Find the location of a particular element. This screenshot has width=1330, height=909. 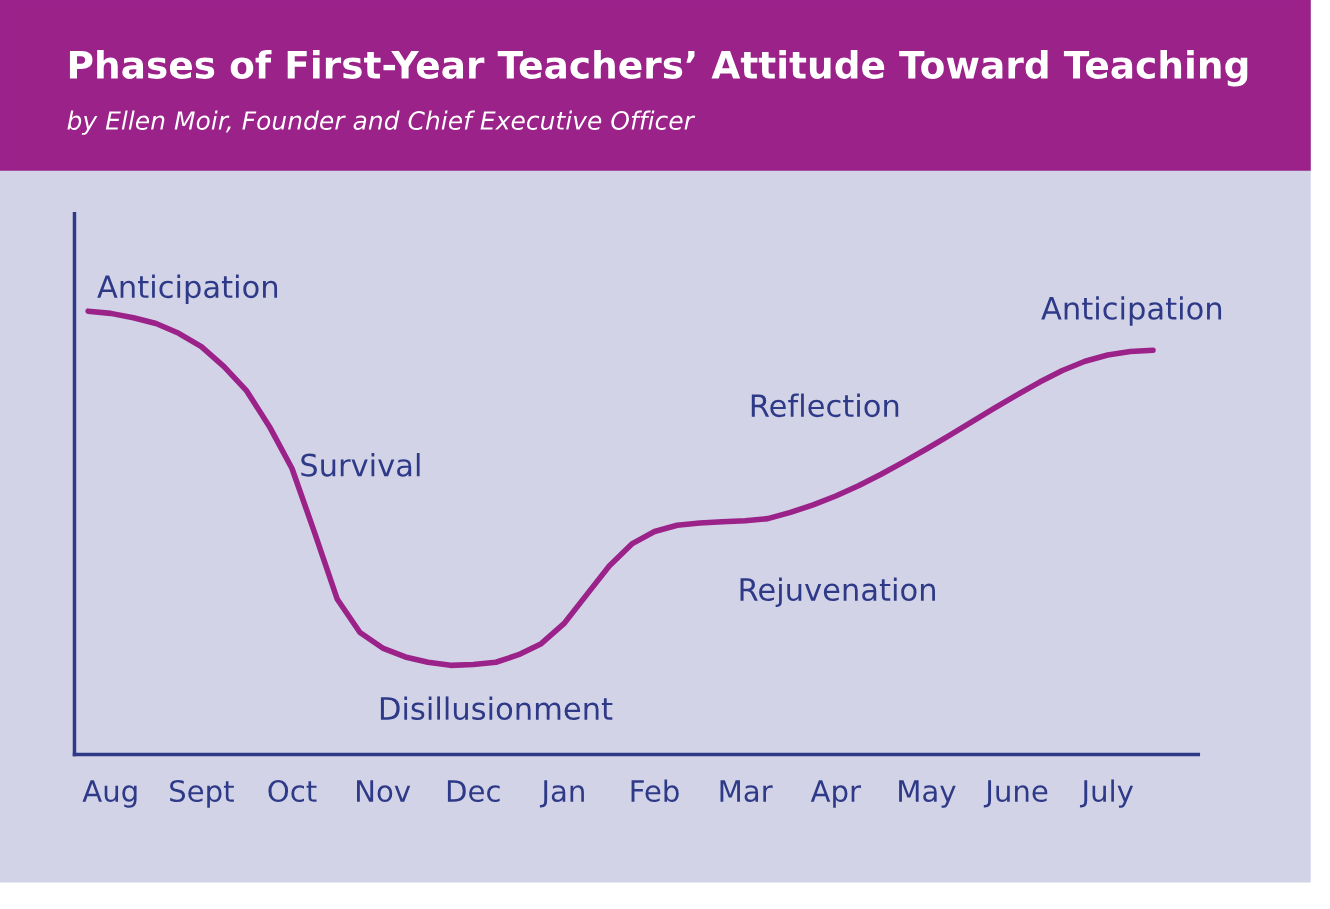

annotation: Disillusionment is located at coordinates (496, 708).